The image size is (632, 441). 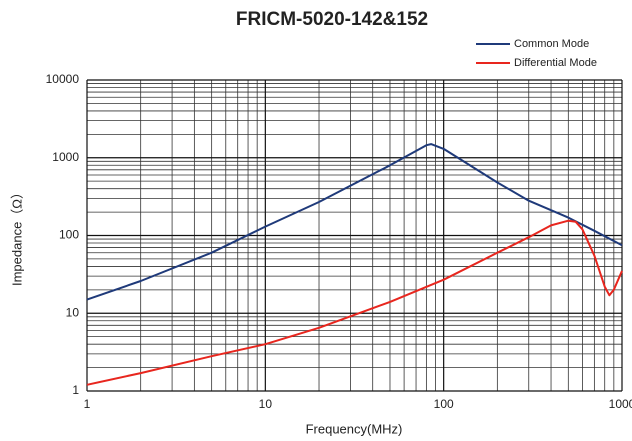 What do you see at coordinates (266, 404) in the screenshot?
I see `x-tick-label: 10` at bounding box center [266, 404].